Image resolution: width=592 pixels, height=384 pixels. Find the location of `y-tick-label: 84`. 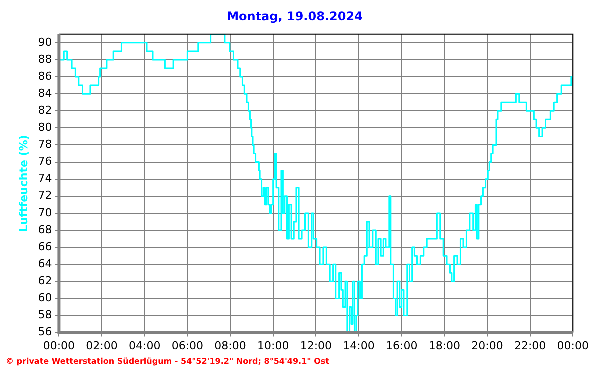

y-tick-label: 84 is located at coordinates (45, 93).